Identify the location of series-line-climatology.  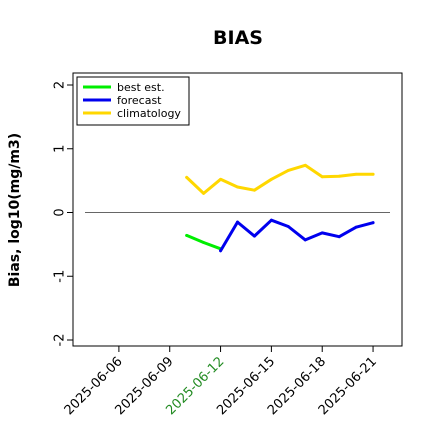
(280, 179).